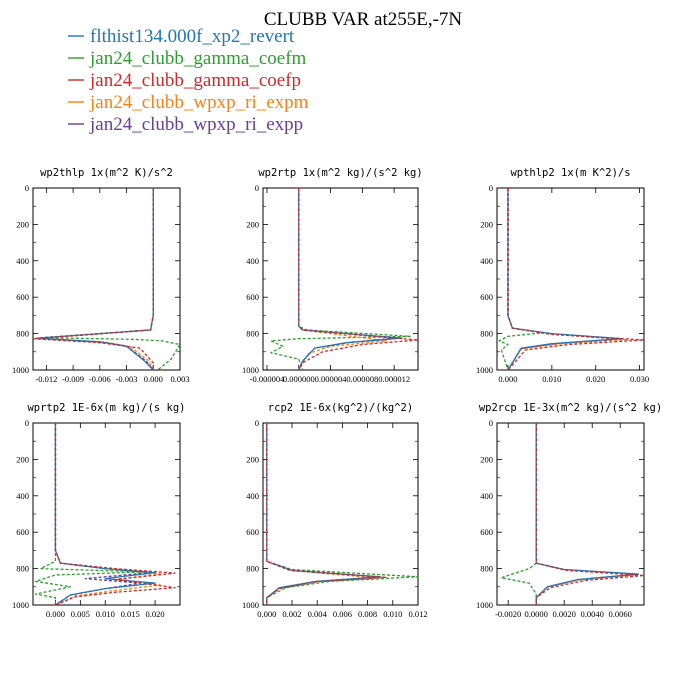 The width and height of the screenshot is (700, 700). Describe the element at coordinates (181, 36) in the screenshot. I see `legend-entry: flthist134.000f_xp2_revert` at that location.